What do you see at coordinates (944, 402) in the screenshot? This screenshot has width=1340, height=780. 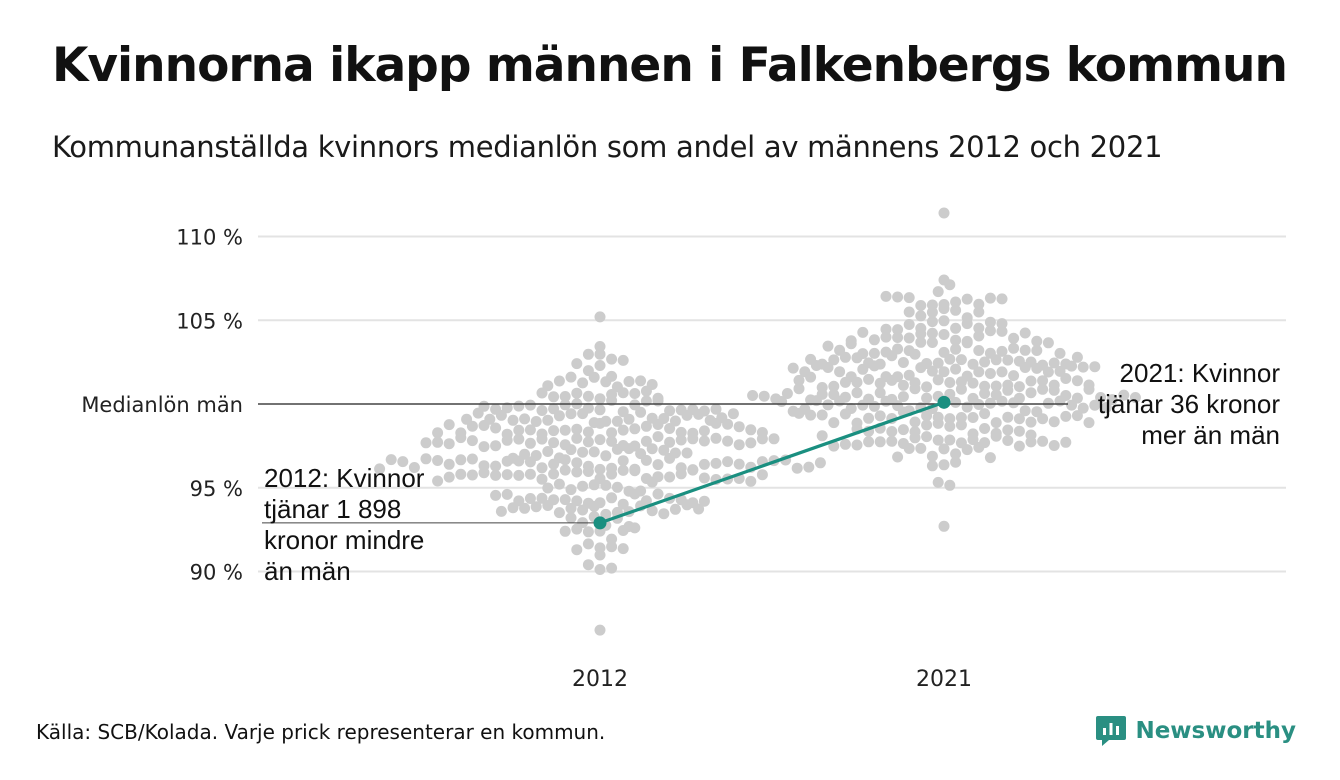 I see `highlight-point` at bounding box center [944, 402].